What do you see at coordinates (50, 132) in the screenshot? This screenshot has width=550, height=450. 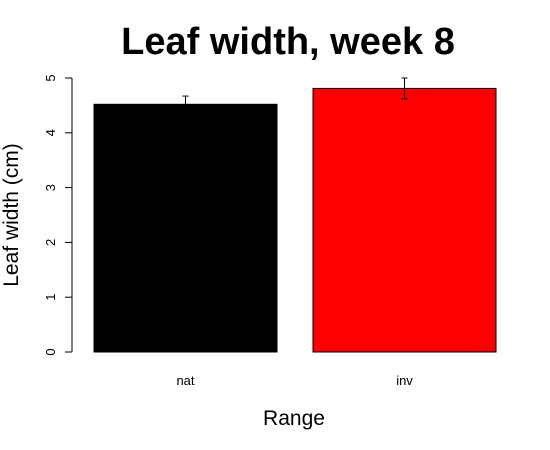 I see `y-tick-label: 4` at bounding box center [50, 132].